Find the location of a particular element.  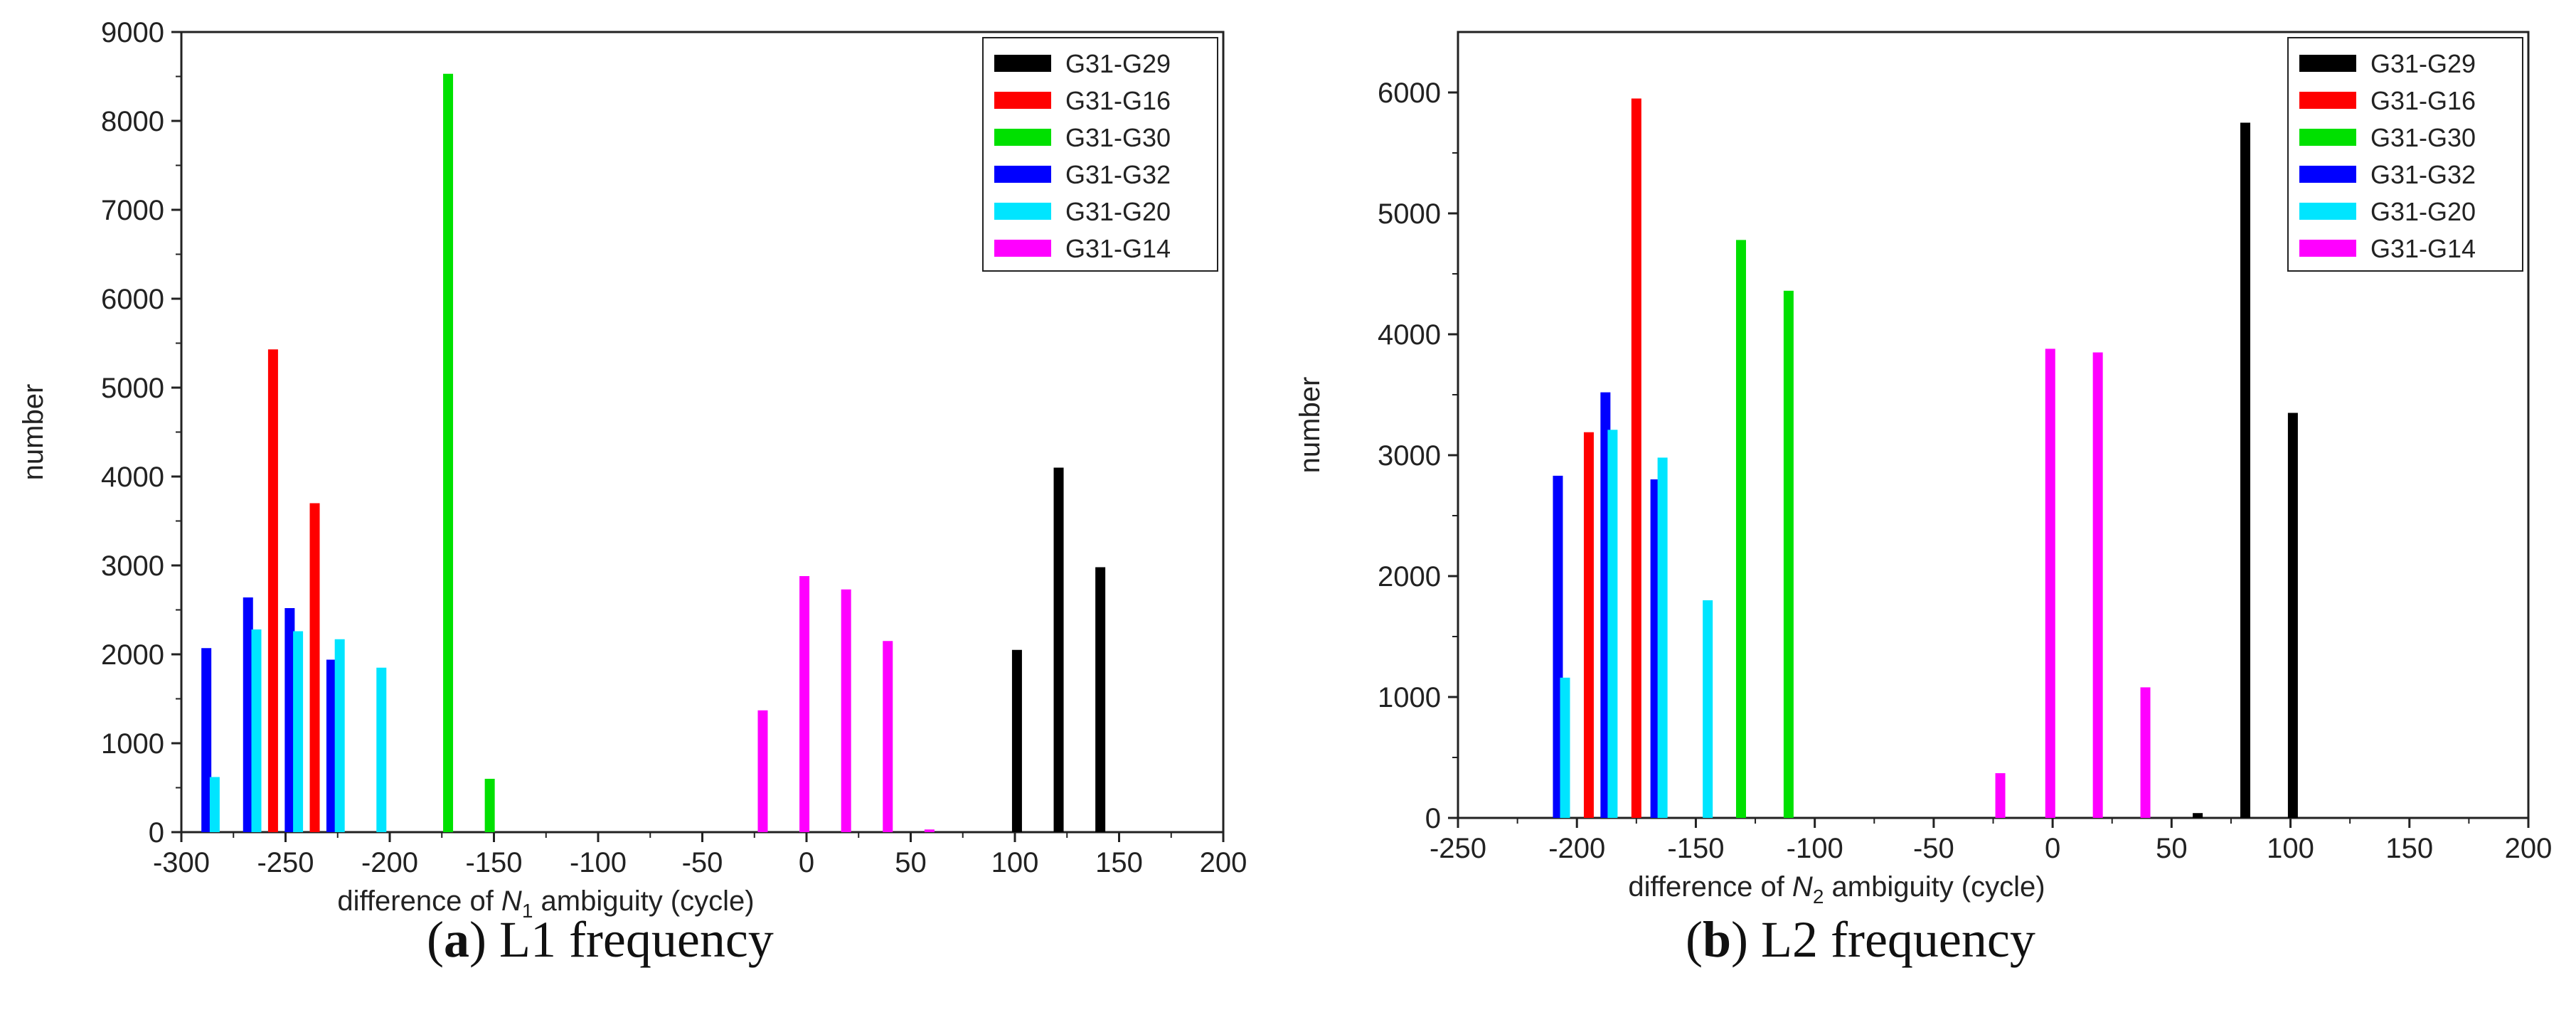

y-tick-label-b-0: 0 is located at coordinates (1433, 818).